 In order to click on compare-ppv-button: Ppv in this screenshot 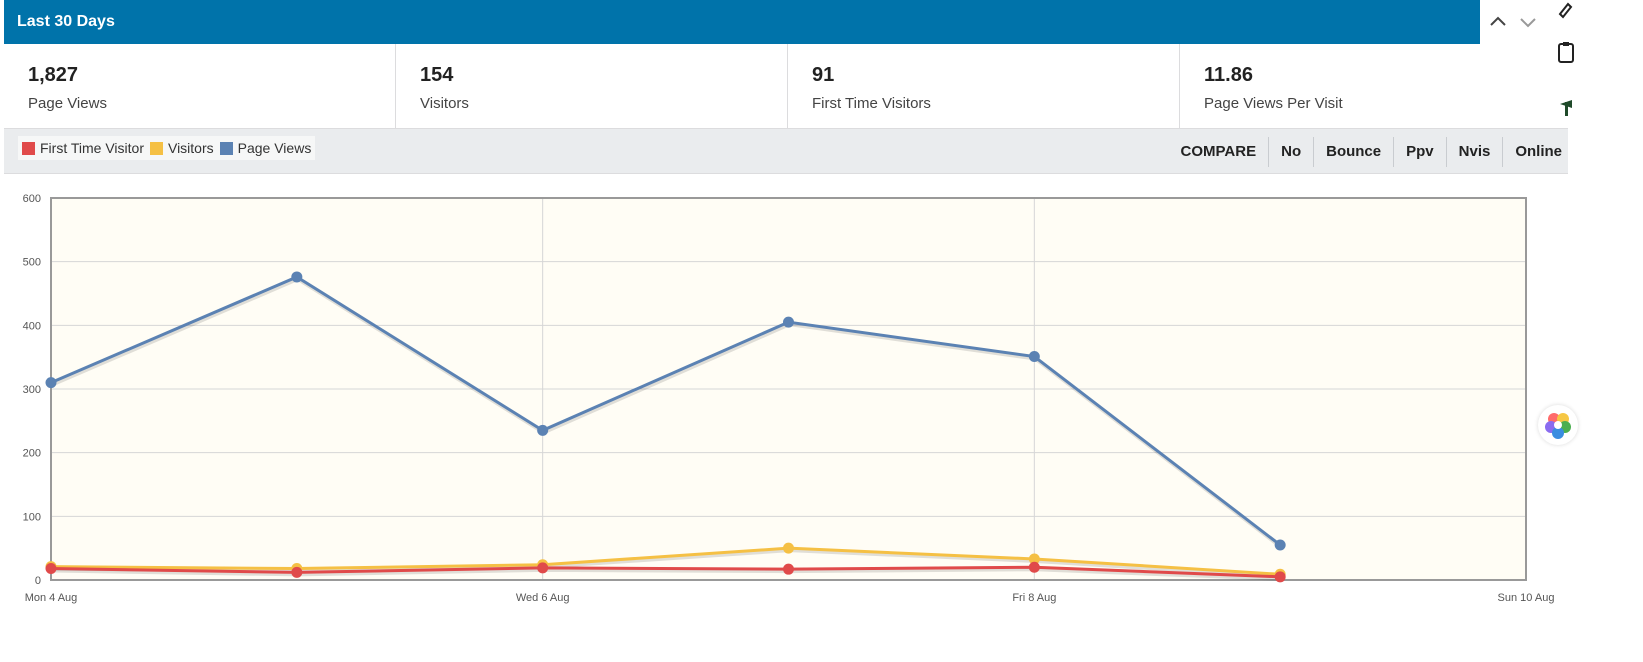, I will do `click(1419, 152)`.